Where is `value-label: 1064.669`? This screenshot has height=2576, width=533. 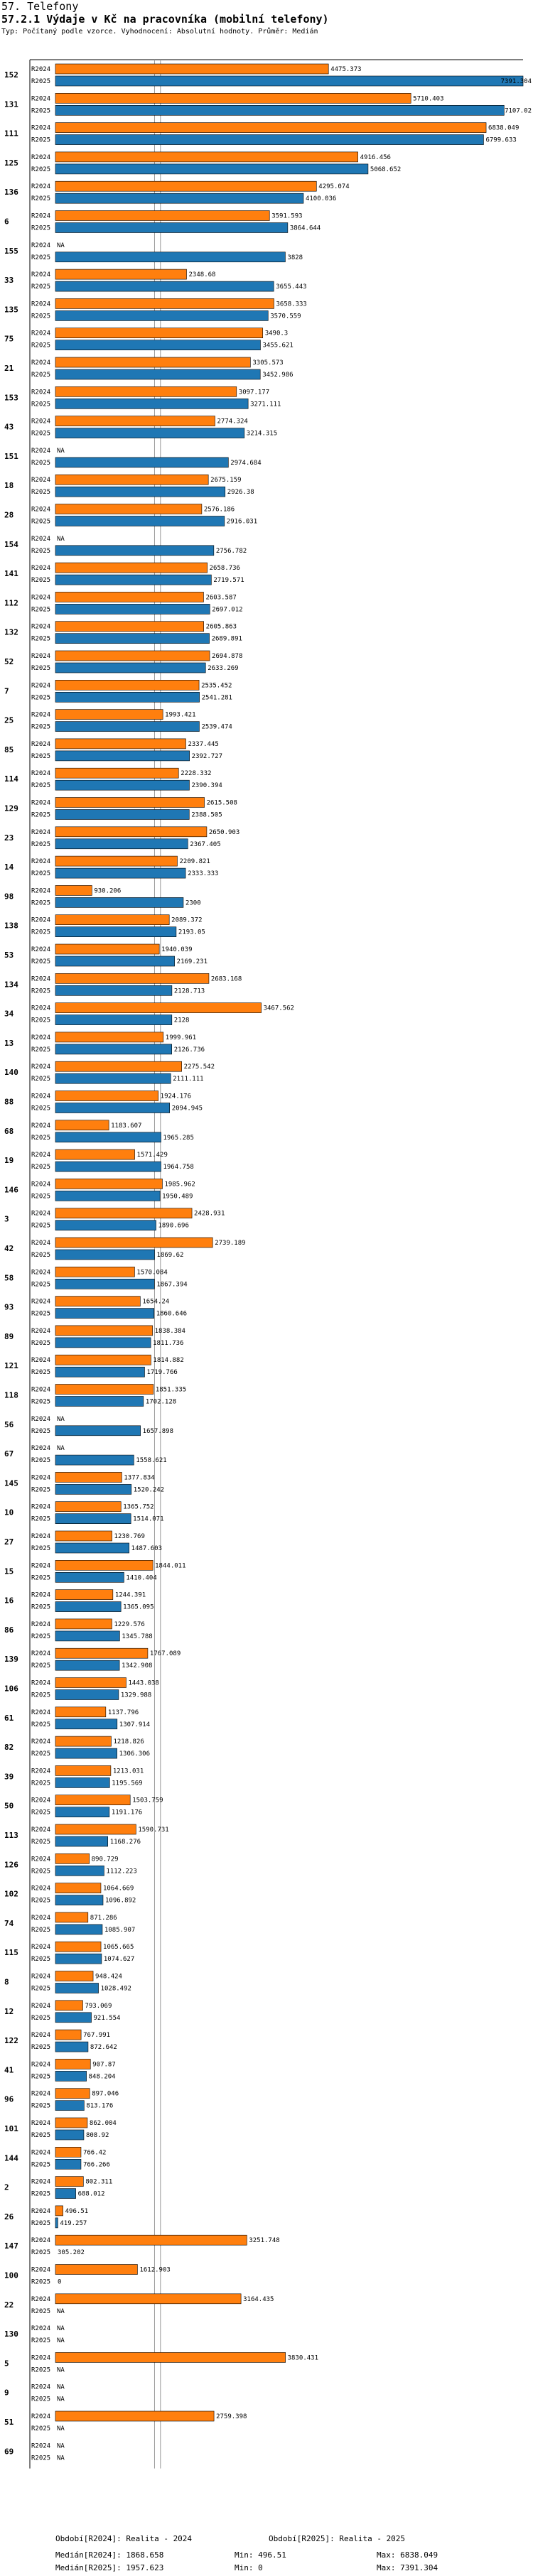
value-label: 1064.669 is located at coordinates (118, 1889).